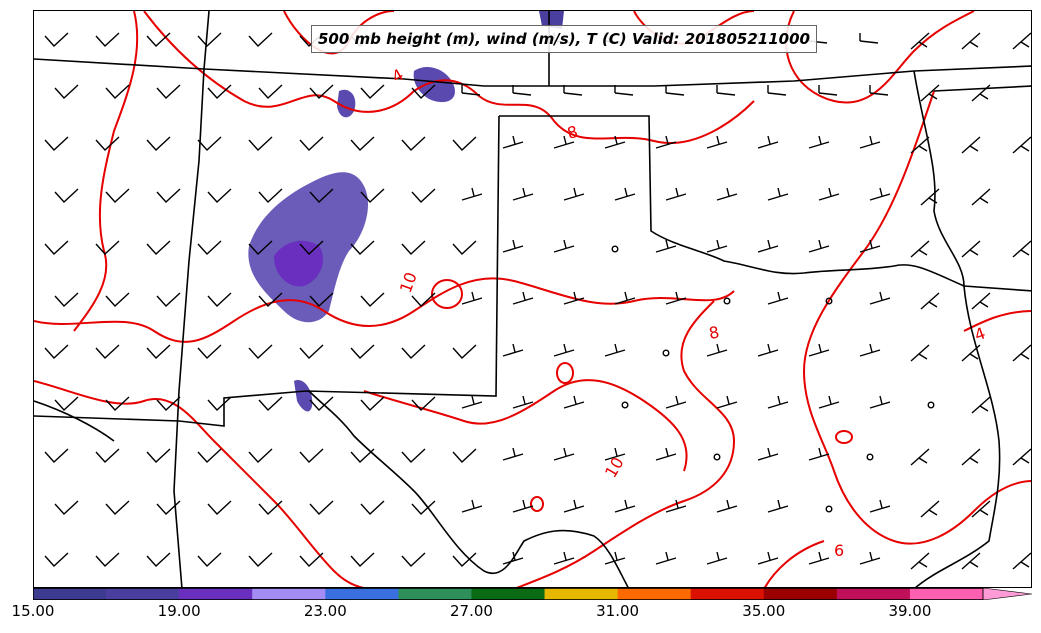 The width and height of the screenshot is (1041, 633). I want to click on border-line, so click(191, 299).